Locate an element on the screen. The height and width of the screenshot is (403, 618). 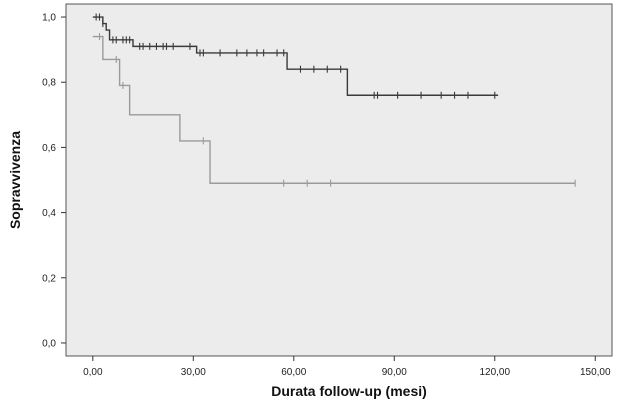
survival-line is located at coordinates (295, 56).